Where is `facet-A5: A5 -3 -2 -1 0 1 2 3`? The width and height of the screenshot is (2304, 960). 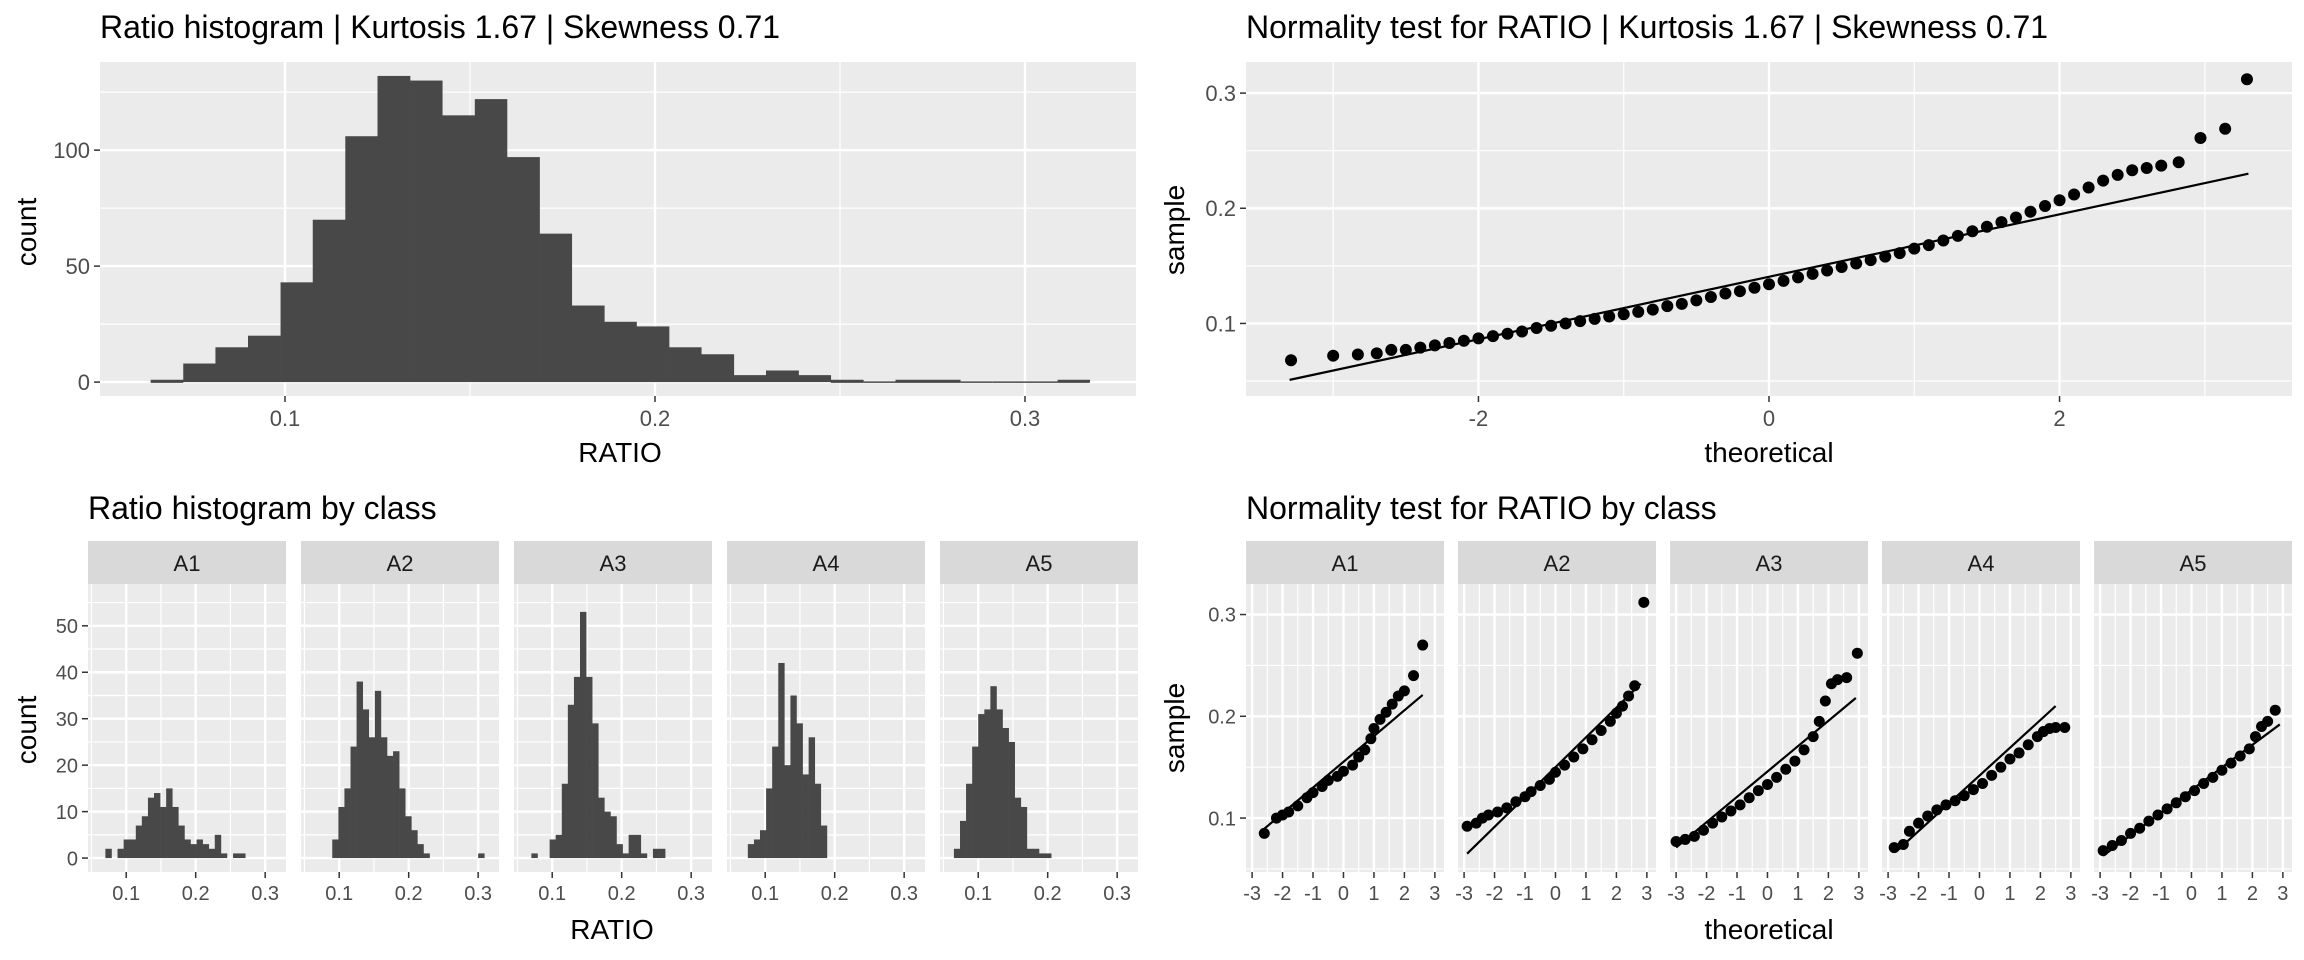
facet-A5: A5 -3 -2 -1 0 1 2 3 is located at coordinates (2191, 723).